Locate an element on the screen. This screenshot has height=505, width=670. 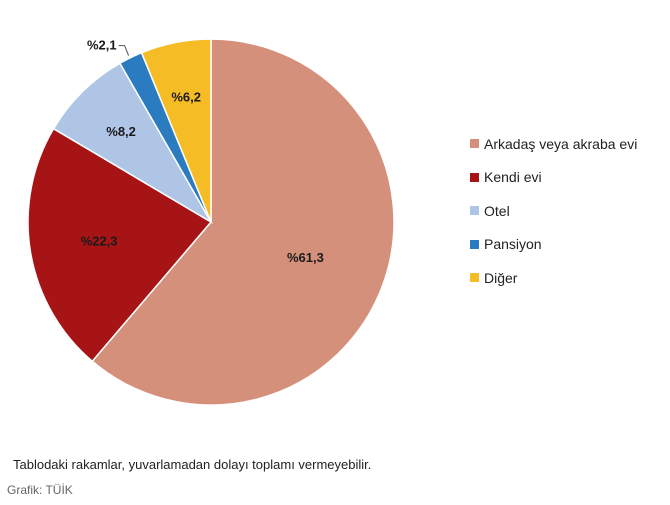
legend-label: Kendi evi is located at coordinates (513, 177).